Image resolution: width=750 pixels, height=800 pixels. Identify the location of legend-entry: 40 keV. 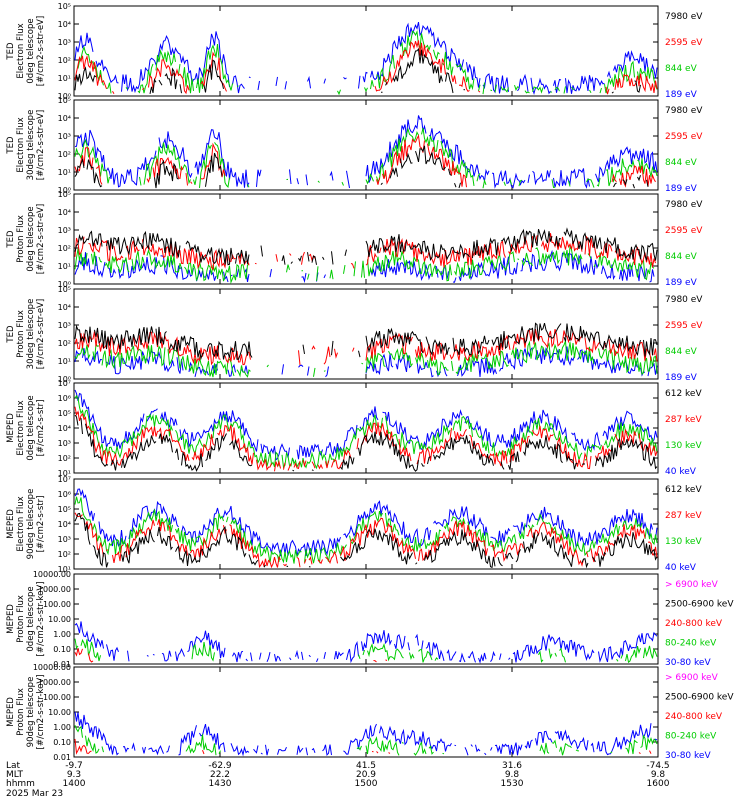
(681, 472).